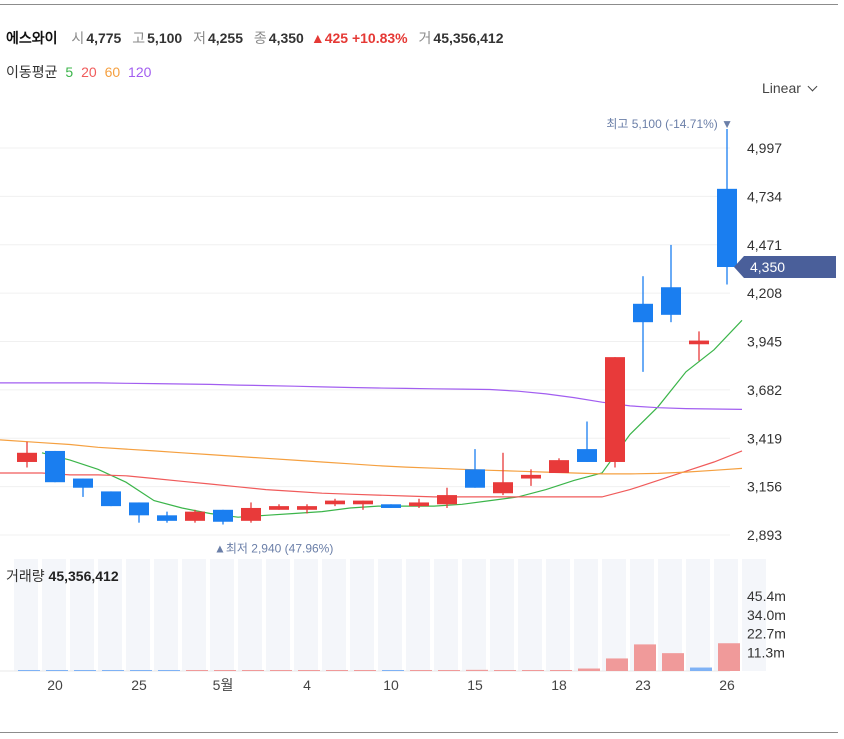 Image resolution: width=844 pixels, height=739 pixels. Describe the element at coordinates (669, 124) in the screenshot. I see `high-annotation: 최고 5,100 (-14.71%) ▼` at that location.